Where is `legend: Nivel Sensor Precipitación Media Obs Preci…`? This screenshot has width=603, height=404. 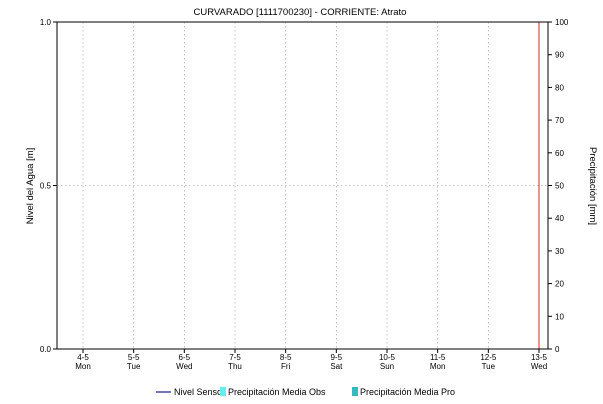 legend: Nivel Sensor Precipitación Media Obs Preci… is located at coordinates (305, 392).